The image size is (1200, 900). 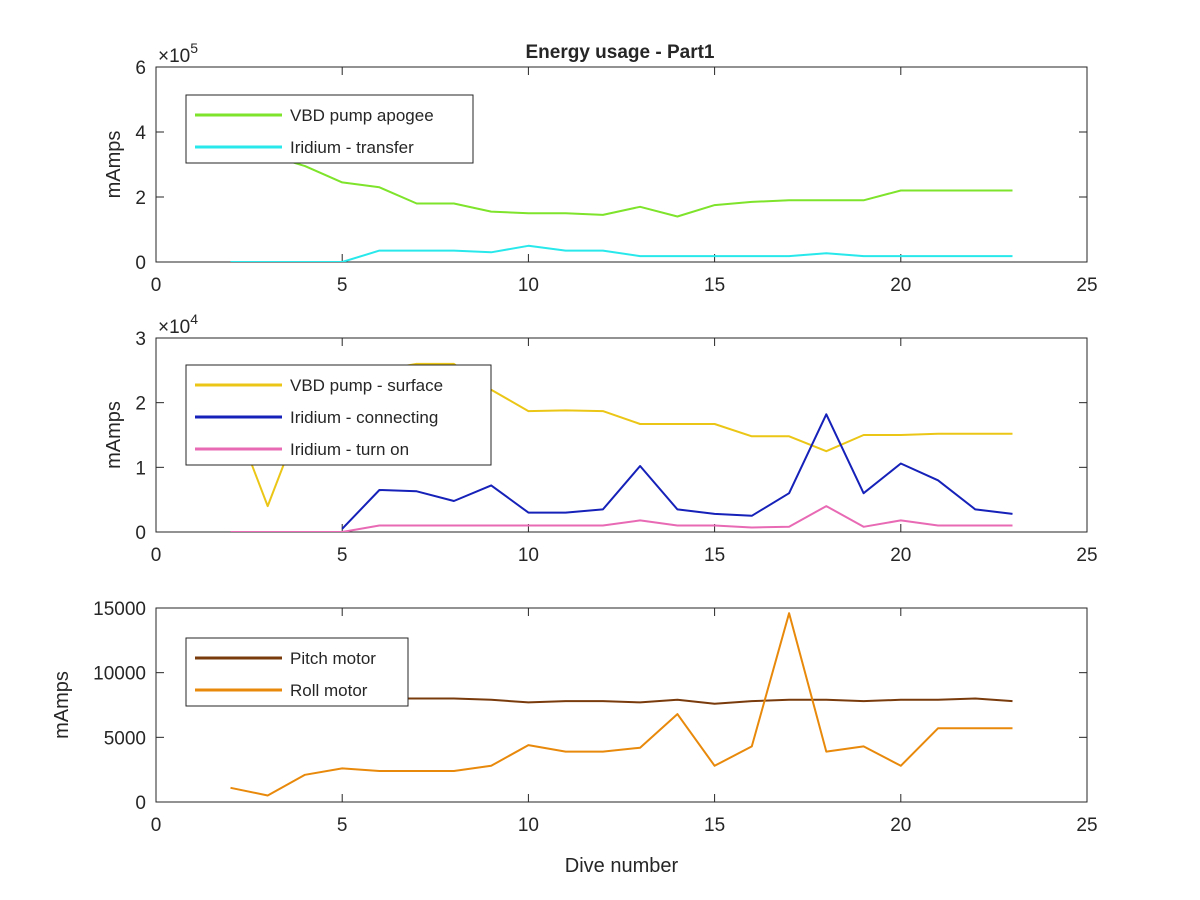 I want to click on series-line-iridium-connecting, so click(x=677, y=471).